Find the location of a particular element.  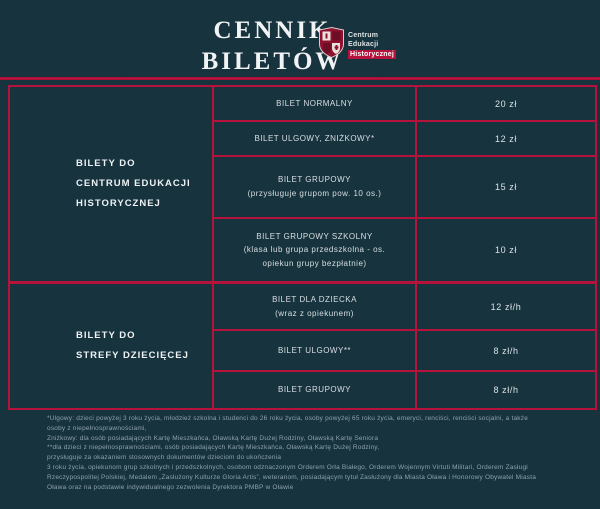

logo-wordmark: Centrum Edukacji Historycznej is located at coordinates (372, 45).